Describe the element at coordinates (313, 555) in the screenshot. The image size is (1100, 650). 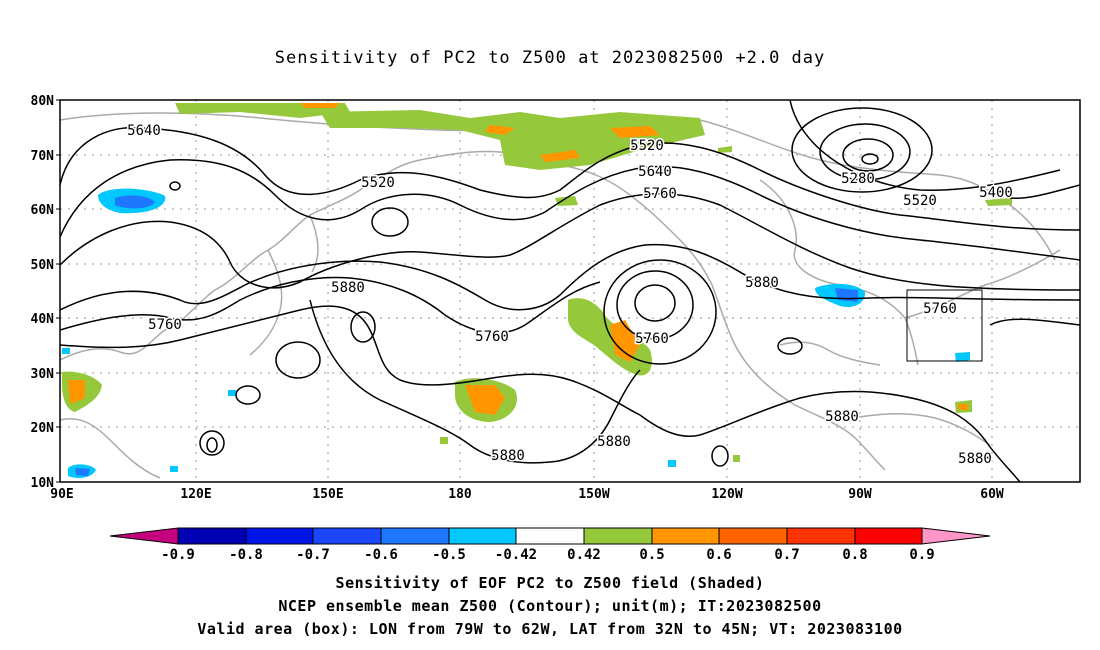
I see `colorbar-label: -0.7` at that location.